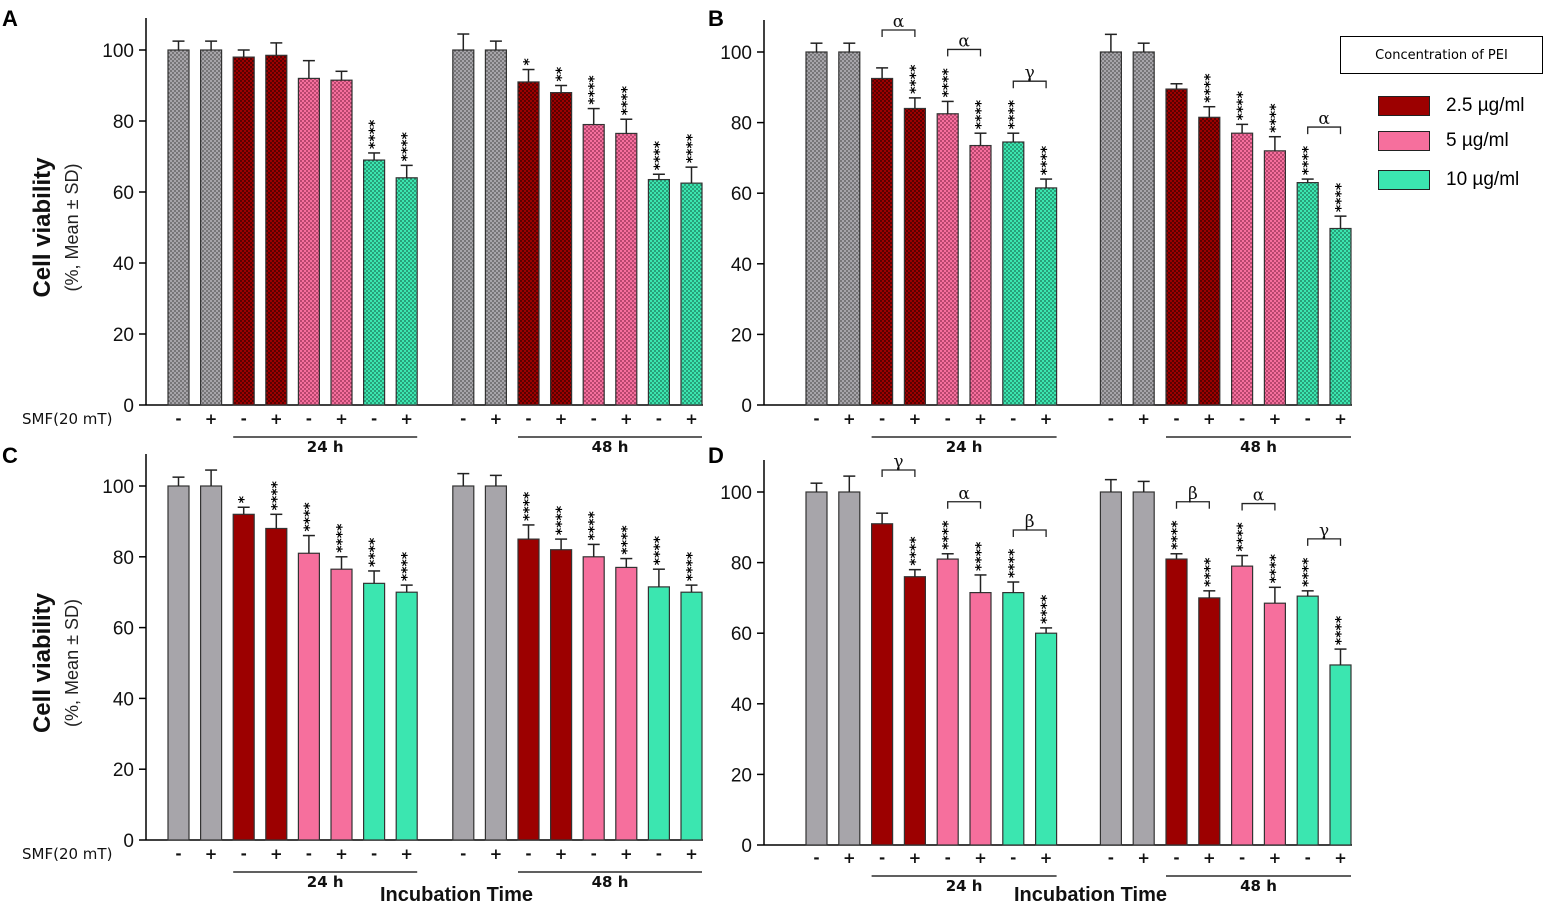 This screenshot has width=1551, height=911. Describe the element at coordinates (1441, 55) in the screenshot. I see `legend-title: Concentration of PEI` at that location.